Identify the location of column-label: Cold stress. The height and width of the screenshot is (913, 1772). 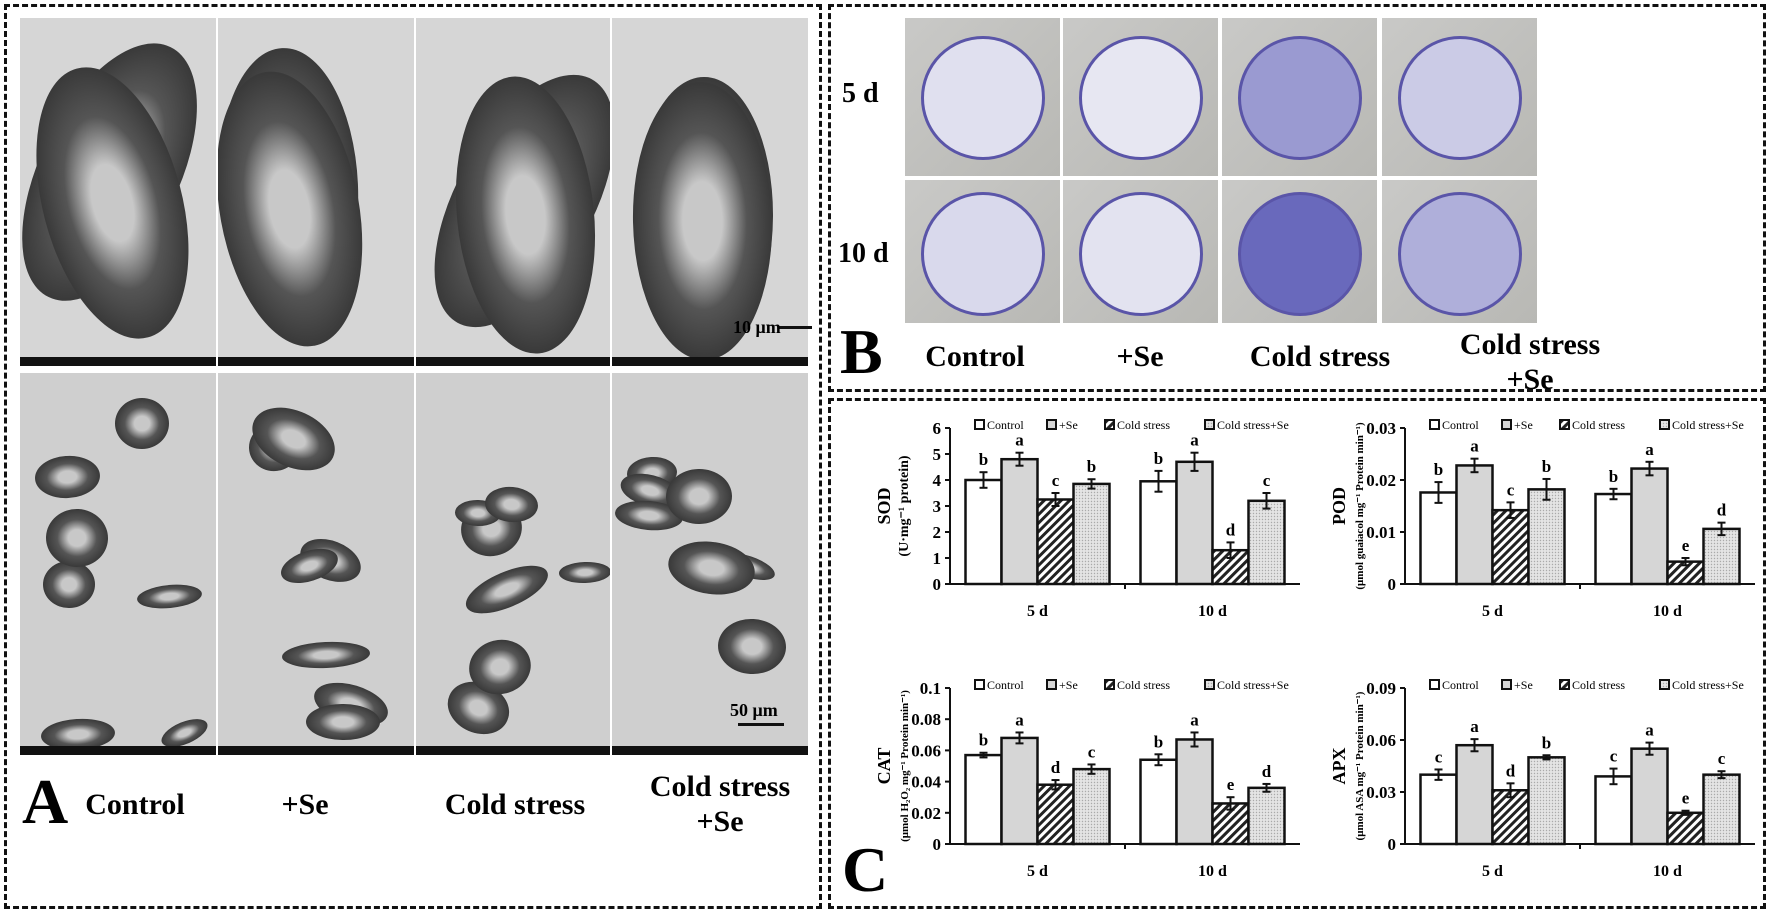
(515, 804).